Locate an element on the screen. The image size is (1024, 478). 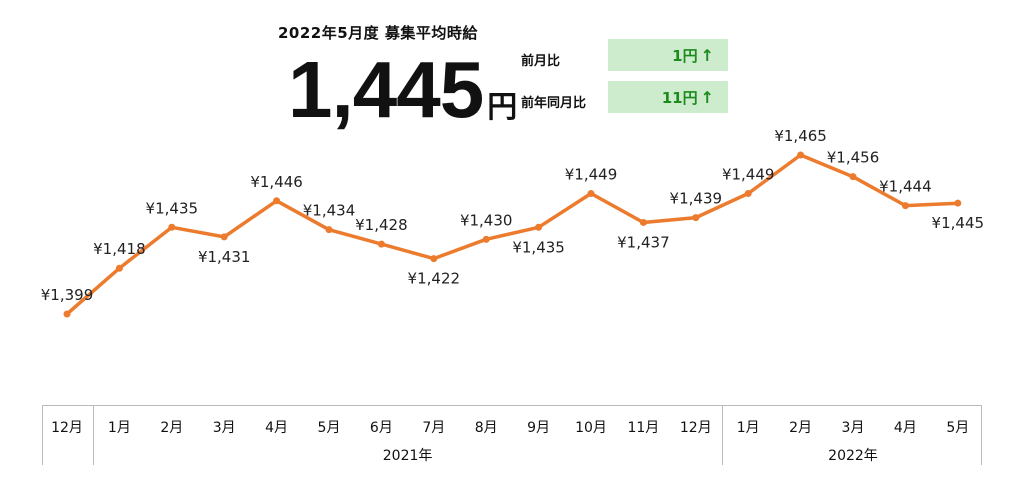
x-tick-label: 8月 is located at coordinates (486, 428).